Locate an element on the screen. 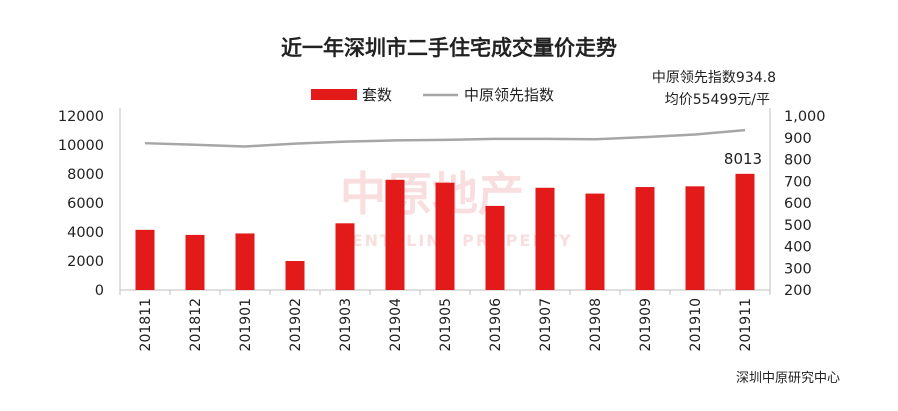 Image resolution: width=898 pixels, height=411 pixels. x-tick-label: 201903 is located at coordinates (346, 324).